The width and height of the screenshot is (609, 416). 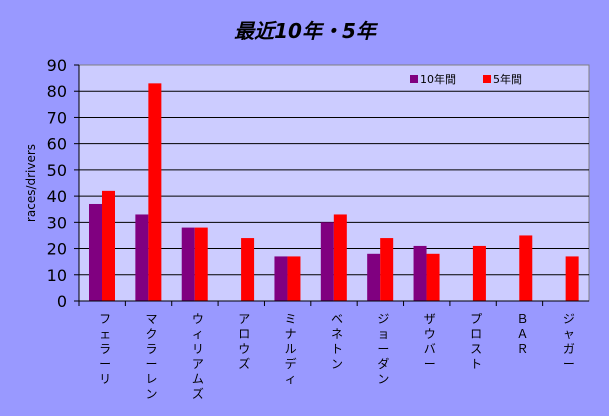 What do you see at coordinates (507, 79) in the screenshot?
I see `legend-label: 5年間` at bounding box center [507, 79].